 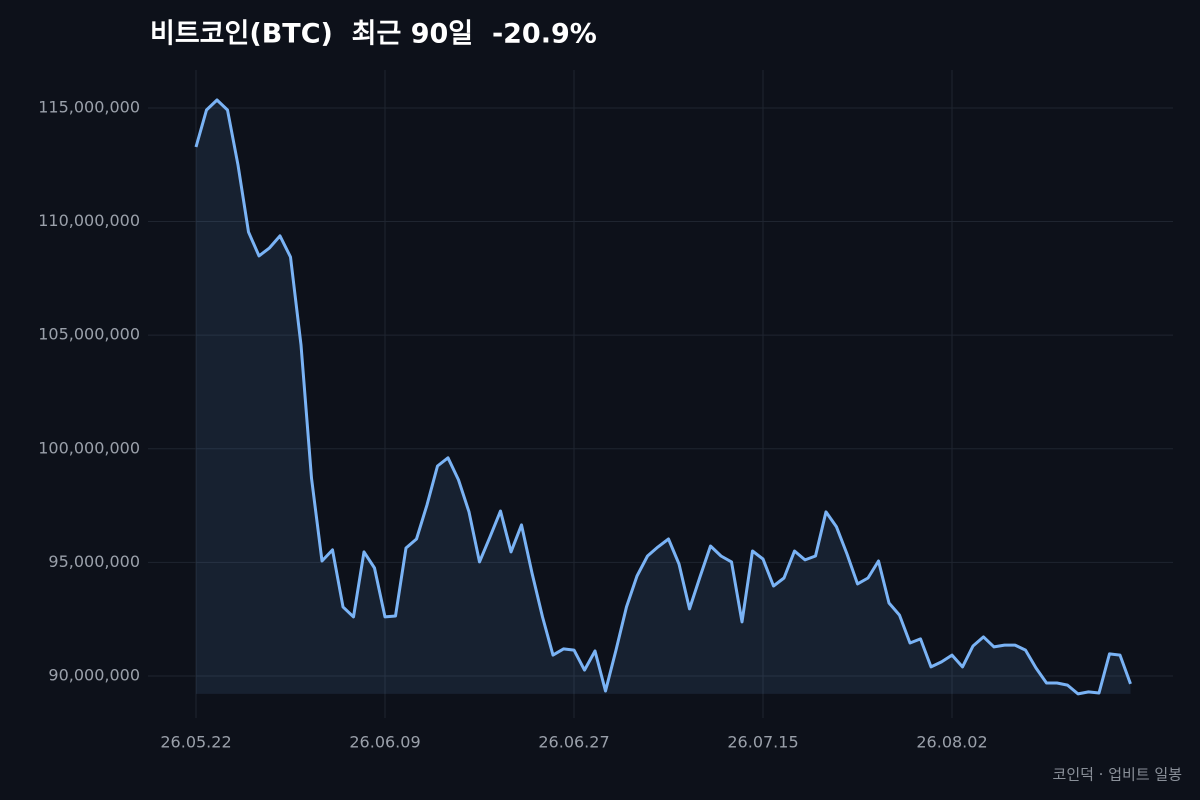 I want to click on y-tick-label: 110,000,000, so click(x=89, y=220).